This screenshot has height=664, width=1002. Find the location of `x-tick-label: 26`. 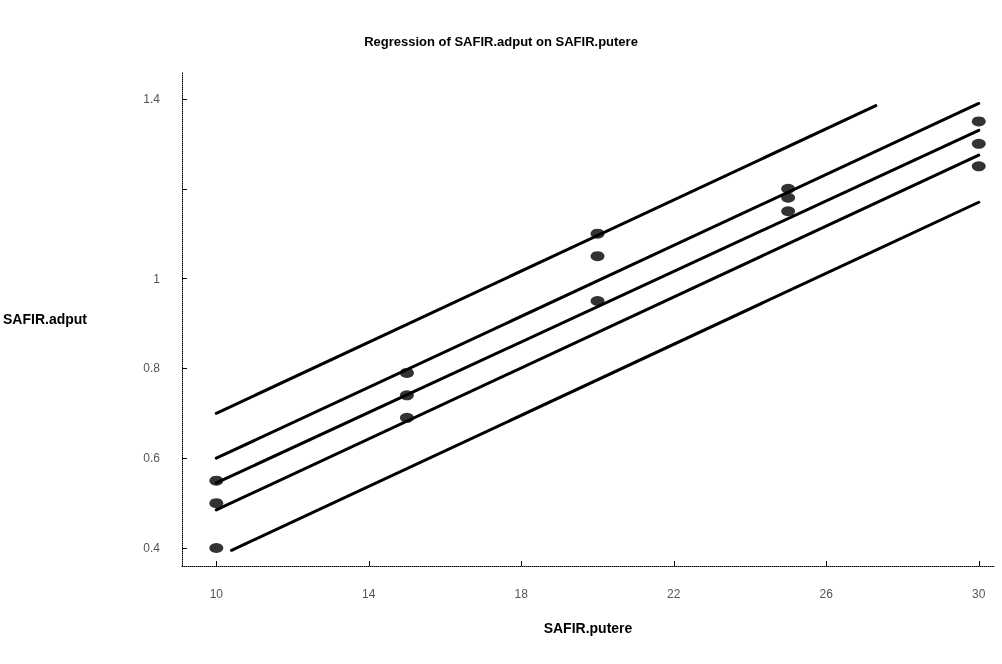

x-tick-label: 26 is located at coordinates (826, 594).